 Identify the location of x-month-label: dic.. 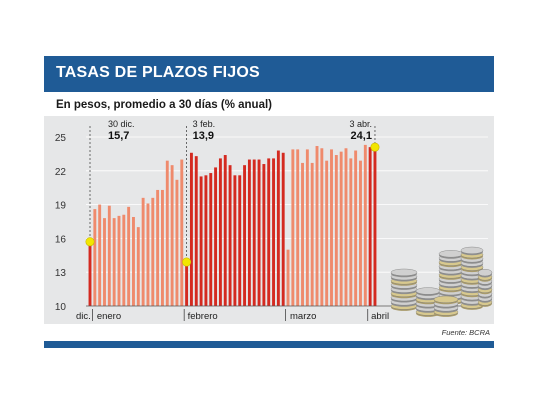
(83, 316).